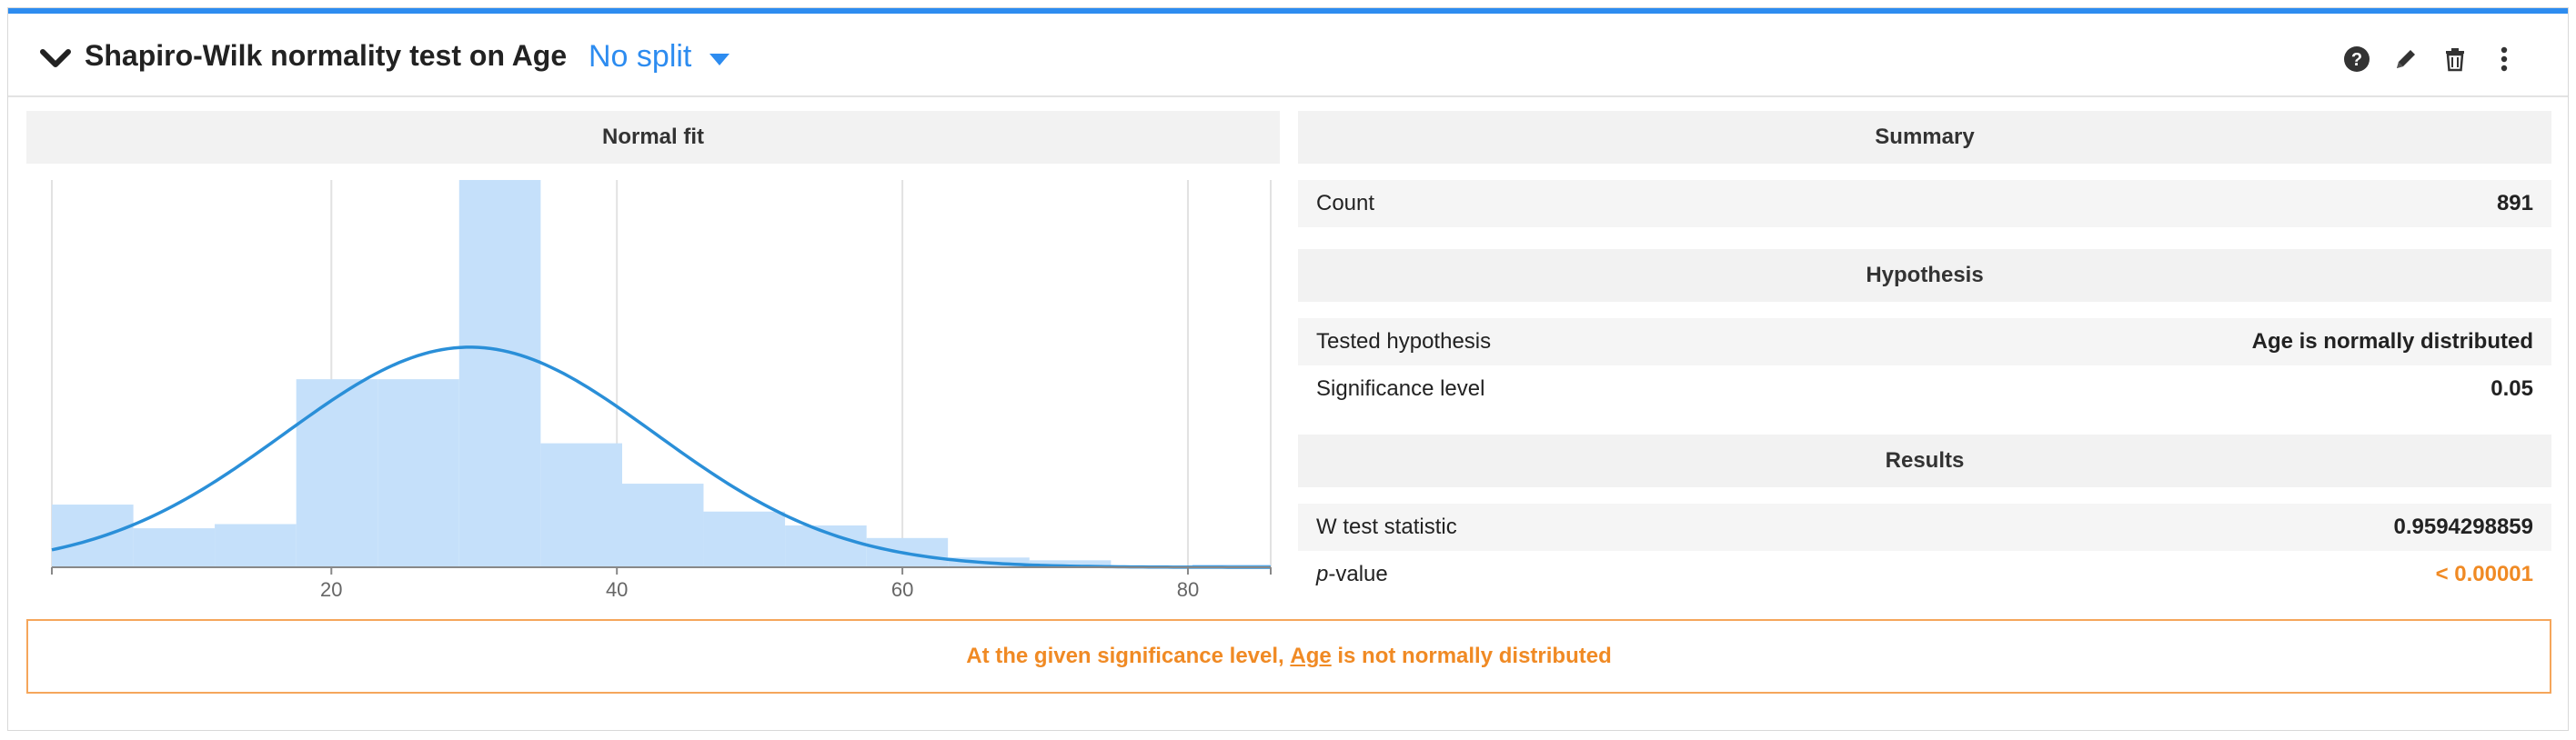 This screenshot has height=740, width=2576. Describe the element at coordinates (640, 56) in the screenshot. I see `split-label: No split` at that location.